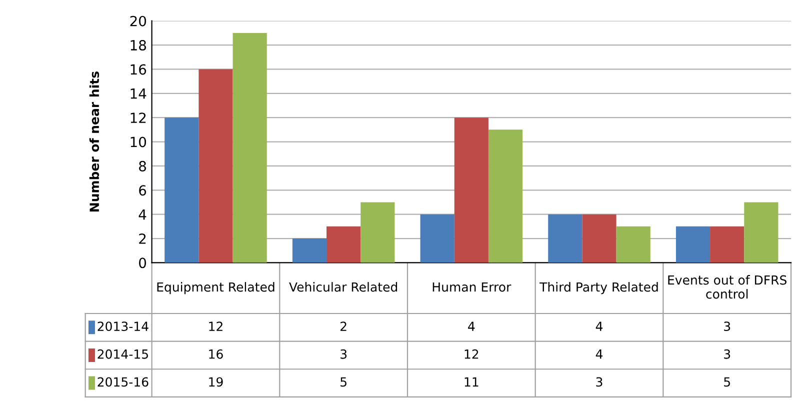 The image size is (799, 417). What do you see at coordinates (599, 288) in the screenshot?
I see `x-tick-label: Third Party Related` at bounding box center [599, 288].